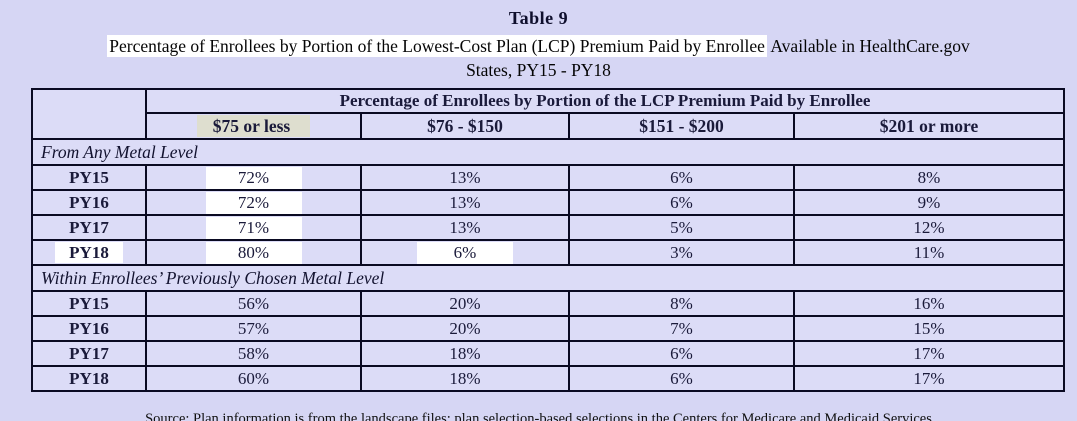 This screenshot has height=421, width=1077. I want to click on section-header: From Any Metal Level, so click(548, 152).